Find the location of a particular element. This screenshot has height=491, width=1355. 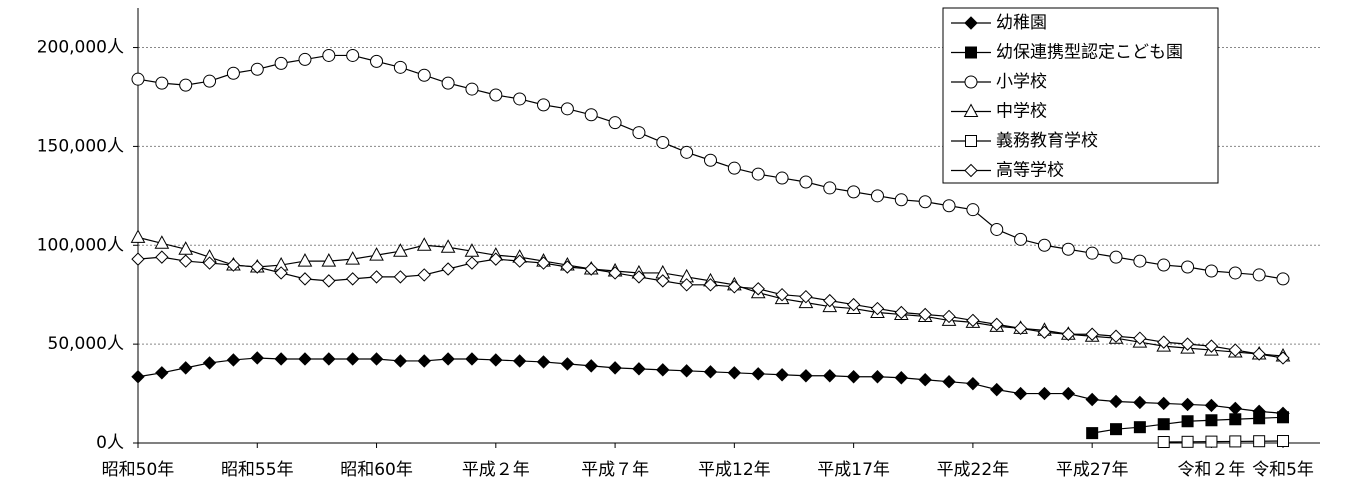

legend-marker is located at coordinates (971, 23).